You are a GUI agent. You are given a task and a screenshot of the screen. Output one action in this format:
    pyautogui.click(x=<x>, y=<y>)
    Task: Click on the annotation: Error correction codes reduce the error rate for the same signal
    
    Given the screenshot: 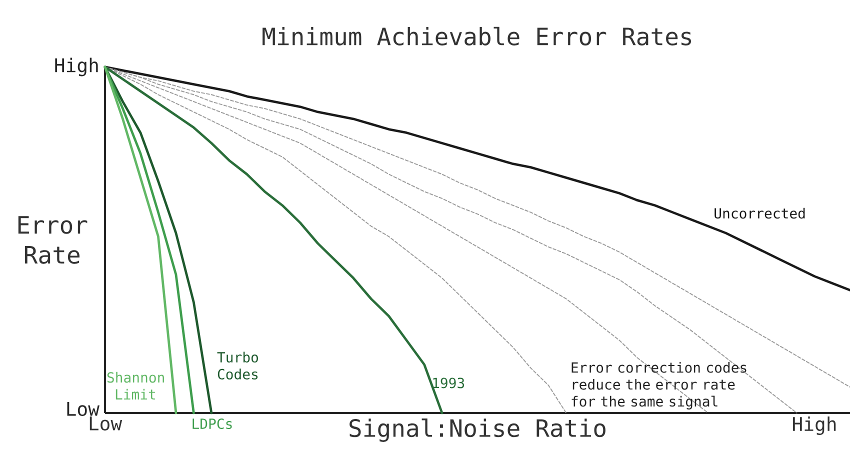 What is the action you would take?
    pyautogui.click(x=659, y=386)
    